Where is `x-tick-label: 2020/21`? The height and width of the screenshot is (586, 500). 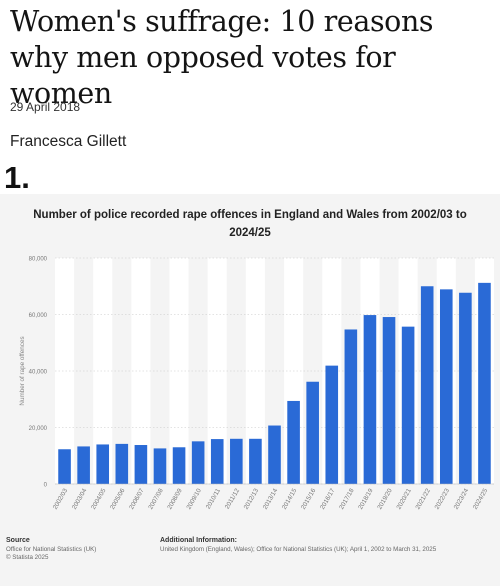 x-tick-label: 2020/21 is located at coordinates (404, 499).